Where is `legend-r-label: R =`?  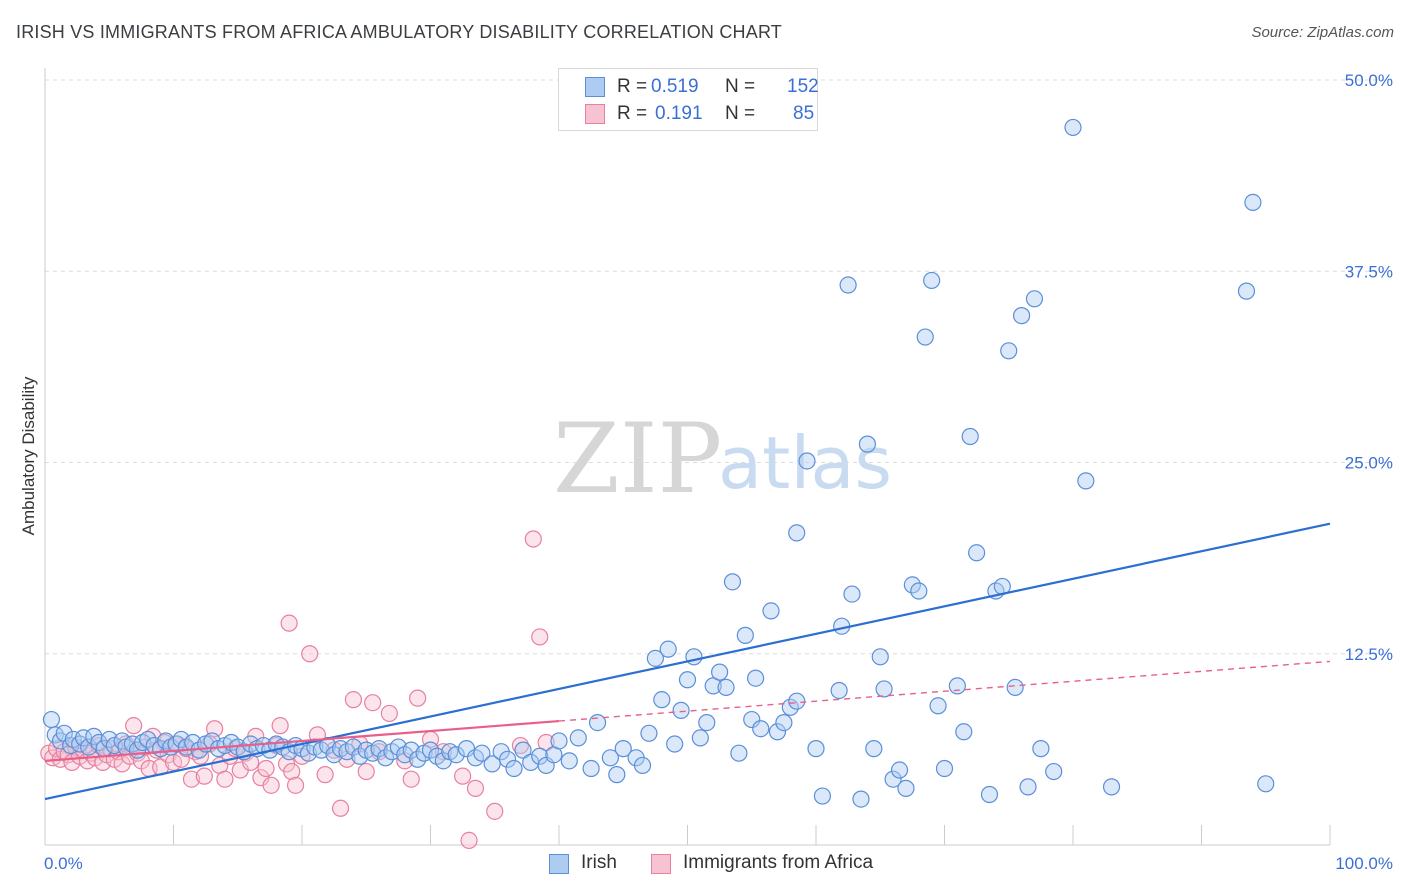
legend-r-label: R = is located at coordinates (632, 86).